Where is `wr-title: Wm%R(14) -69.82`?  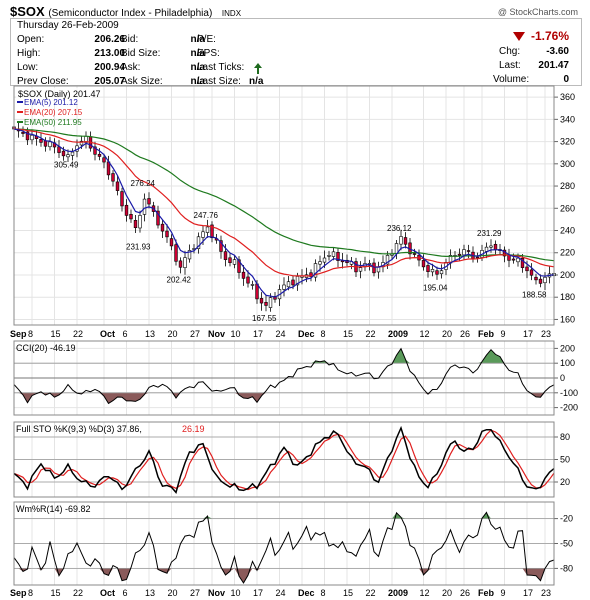
wr-title: Wm%R(14) -69.82 is located at coordinates (53, 509).